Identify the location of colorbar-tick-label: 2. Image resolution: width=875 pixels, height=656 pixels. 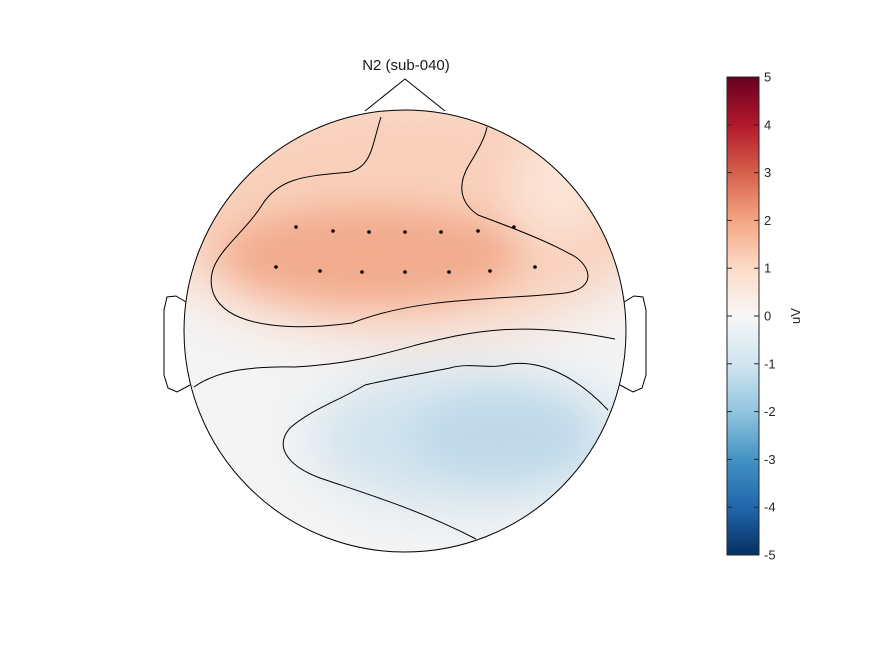
(767, 220).